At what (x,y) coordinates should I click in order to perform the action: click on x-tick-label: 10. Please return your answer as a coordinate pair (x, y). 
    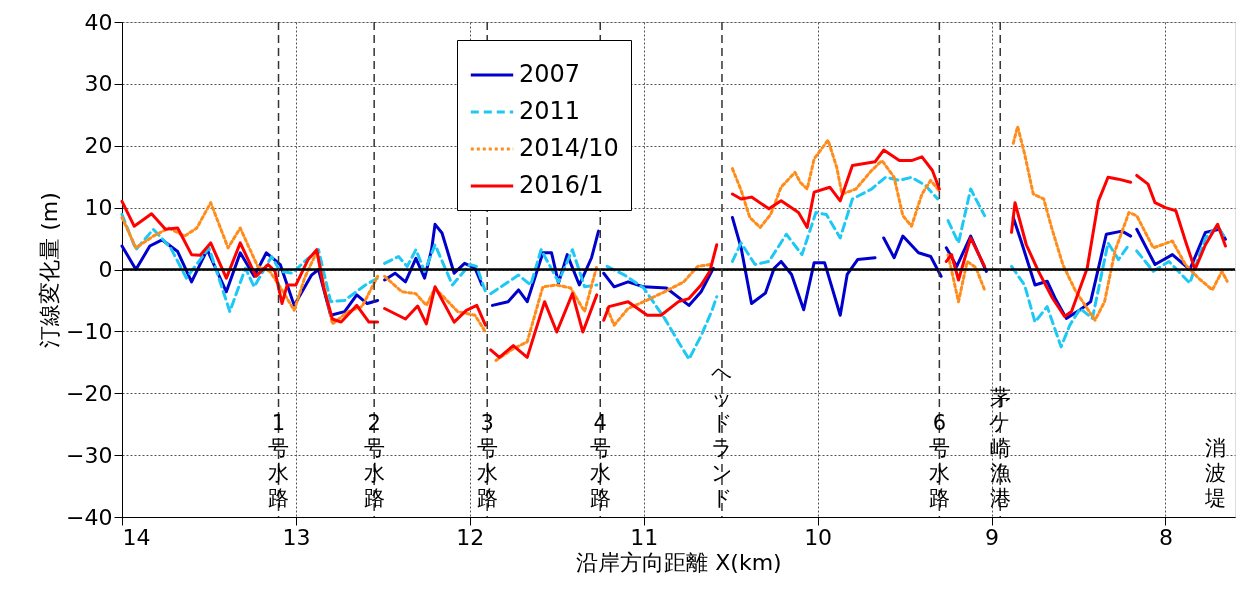
    Looking at the image, I should click on (818, 537).